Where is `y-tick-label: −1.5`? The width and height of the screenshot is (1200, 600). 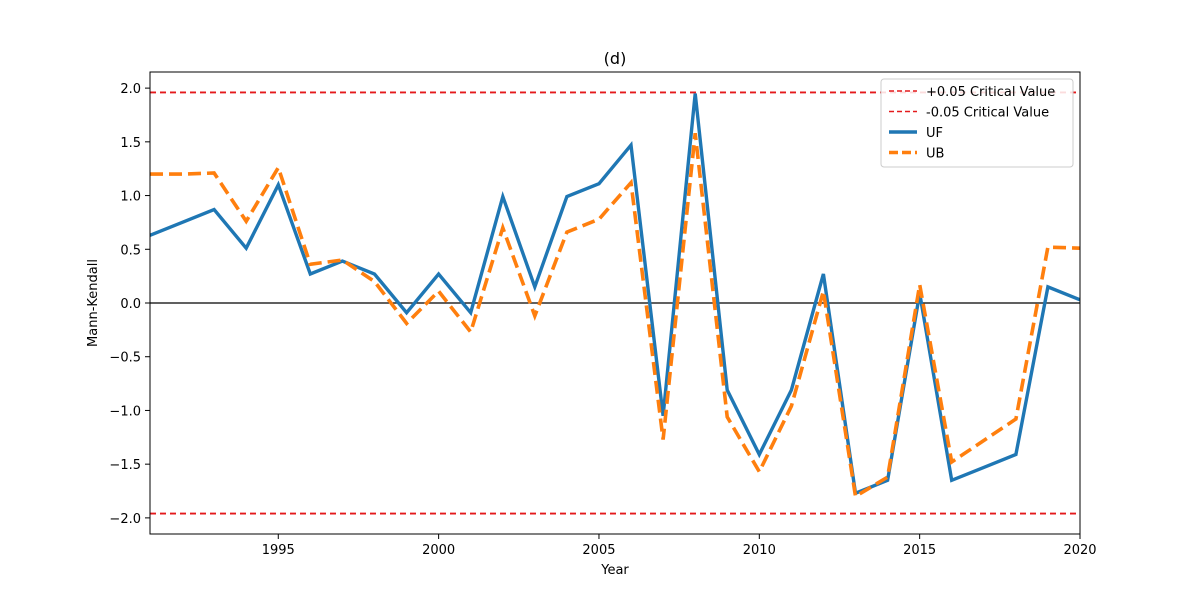 y-tick-label: −1.5 is located at coordinates (125, 465).